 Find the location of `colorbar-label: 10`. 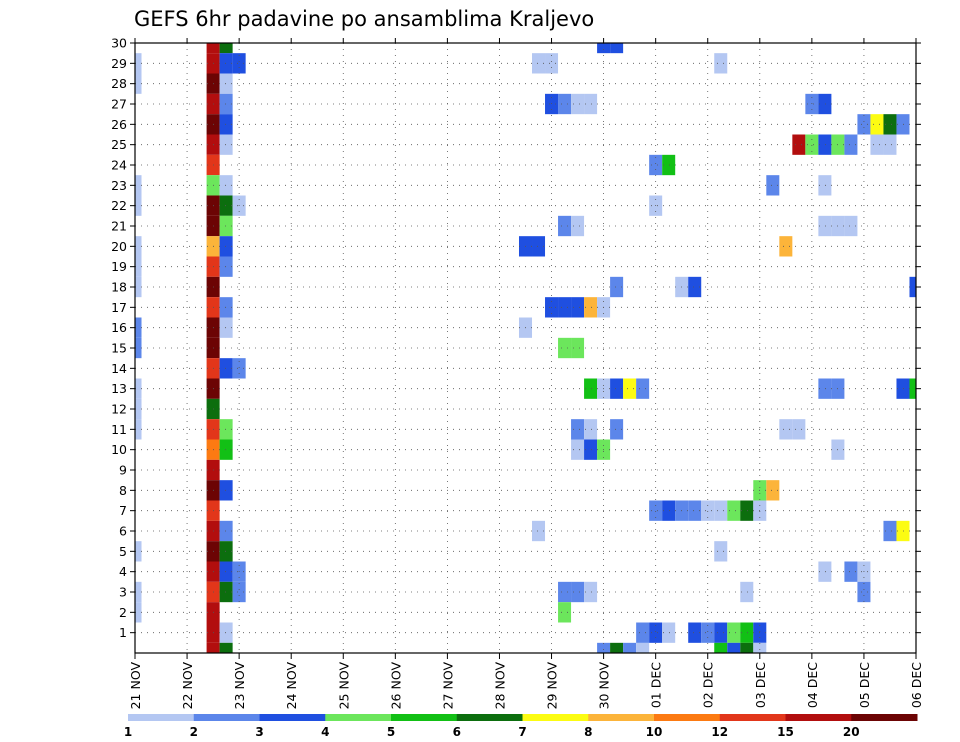

colorbar-label: 10 is located at coordinates (654, 732).